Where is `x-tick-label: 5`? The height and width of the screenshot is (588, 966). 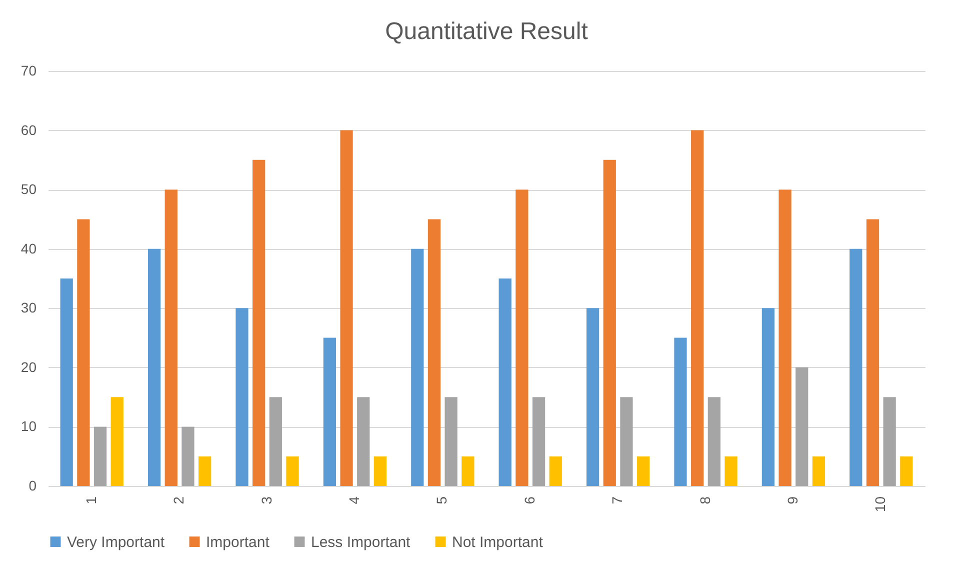 x-tick-label: 5 is located at coordinates (442, 500).